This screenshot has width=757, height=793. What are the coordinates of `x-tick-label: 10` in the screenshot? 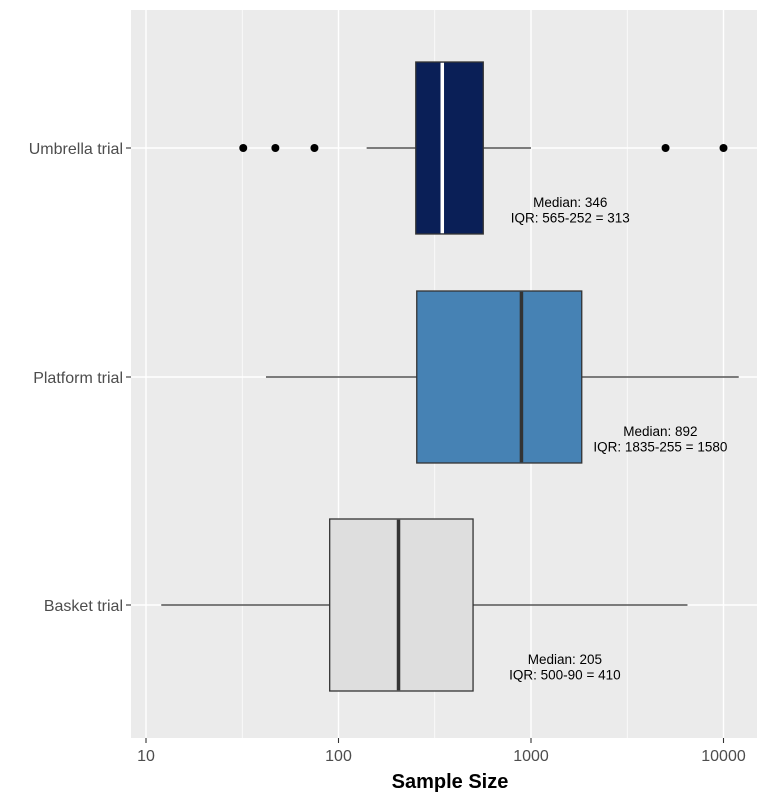 It's located at (146, 756).